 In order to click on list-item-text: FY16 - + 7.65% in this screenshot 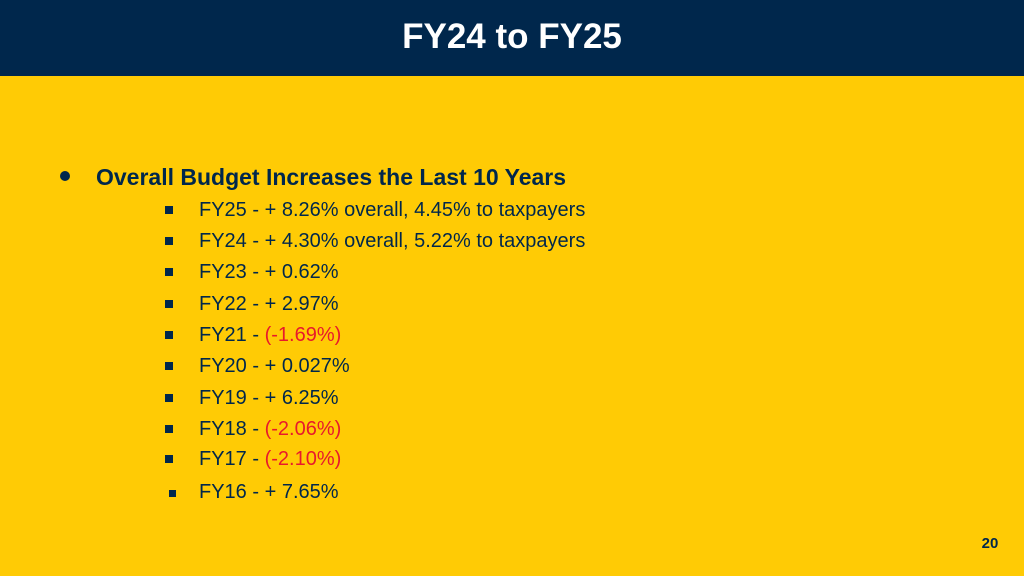, I will do `click(269, 492)`.